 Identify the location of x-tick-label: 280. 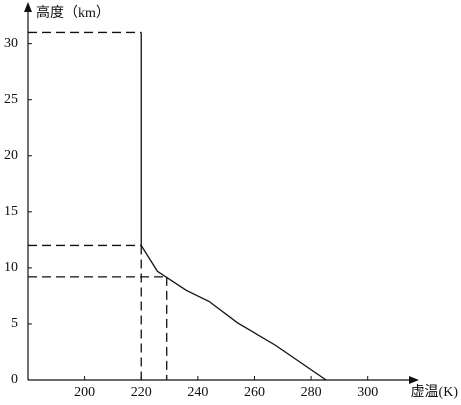
(311, 392).